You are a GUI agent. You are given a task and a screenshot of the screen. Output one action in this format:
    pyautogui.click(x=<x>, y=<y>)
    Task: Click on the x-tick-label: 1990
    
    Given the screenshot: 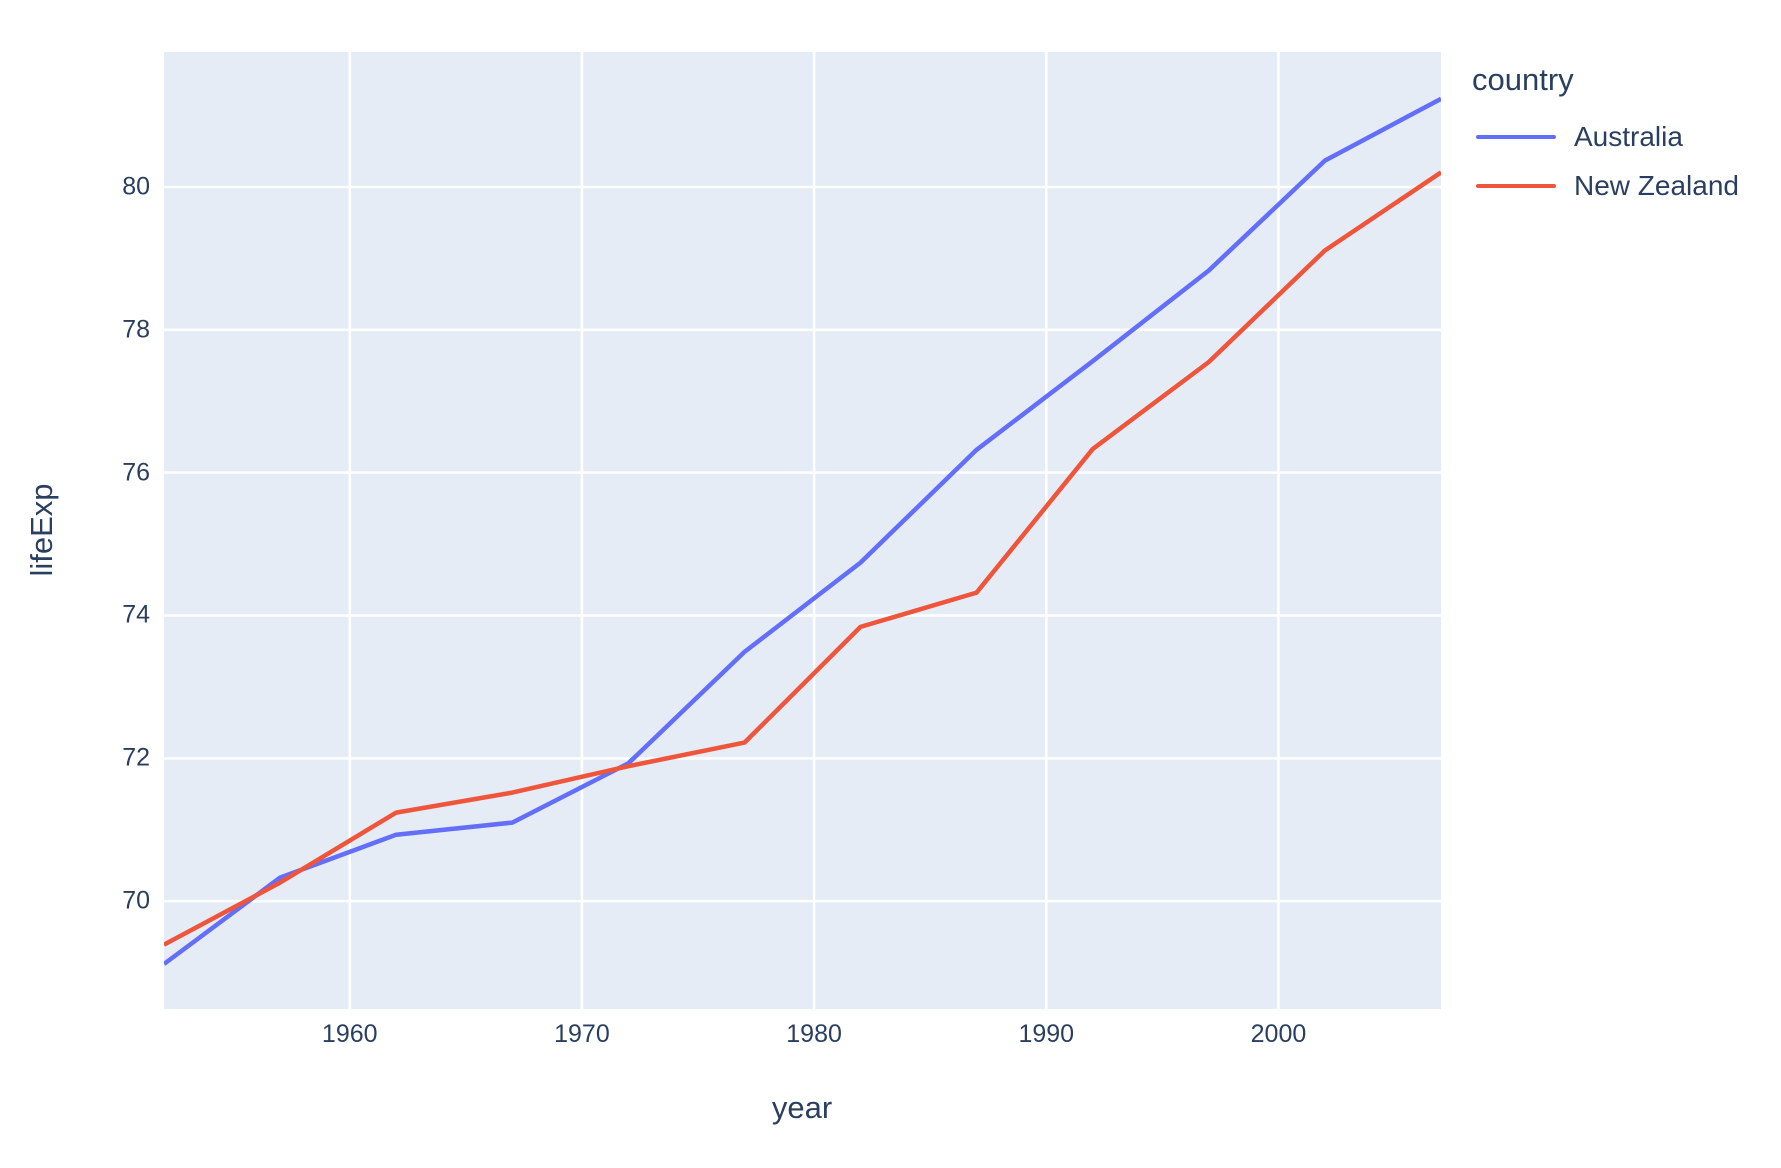 What is the action you would take?
    pyautogui.click(x=1046, y=1034)
    